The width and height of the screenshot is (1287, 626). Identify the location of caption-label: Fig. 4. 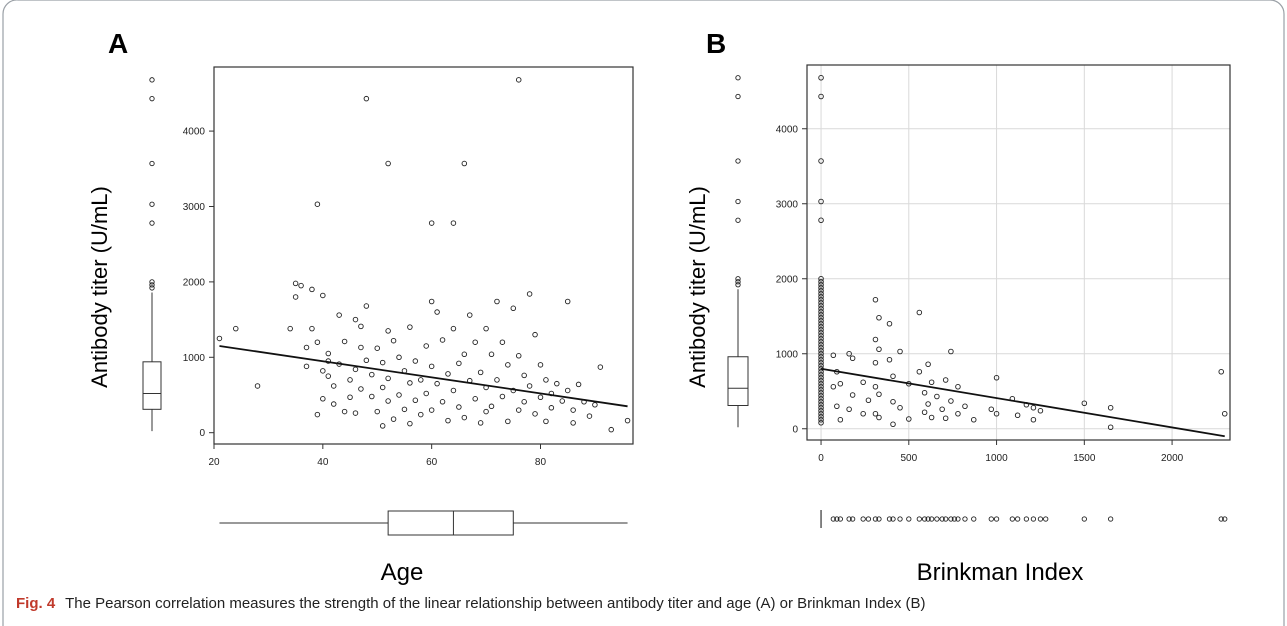
(35, 603).